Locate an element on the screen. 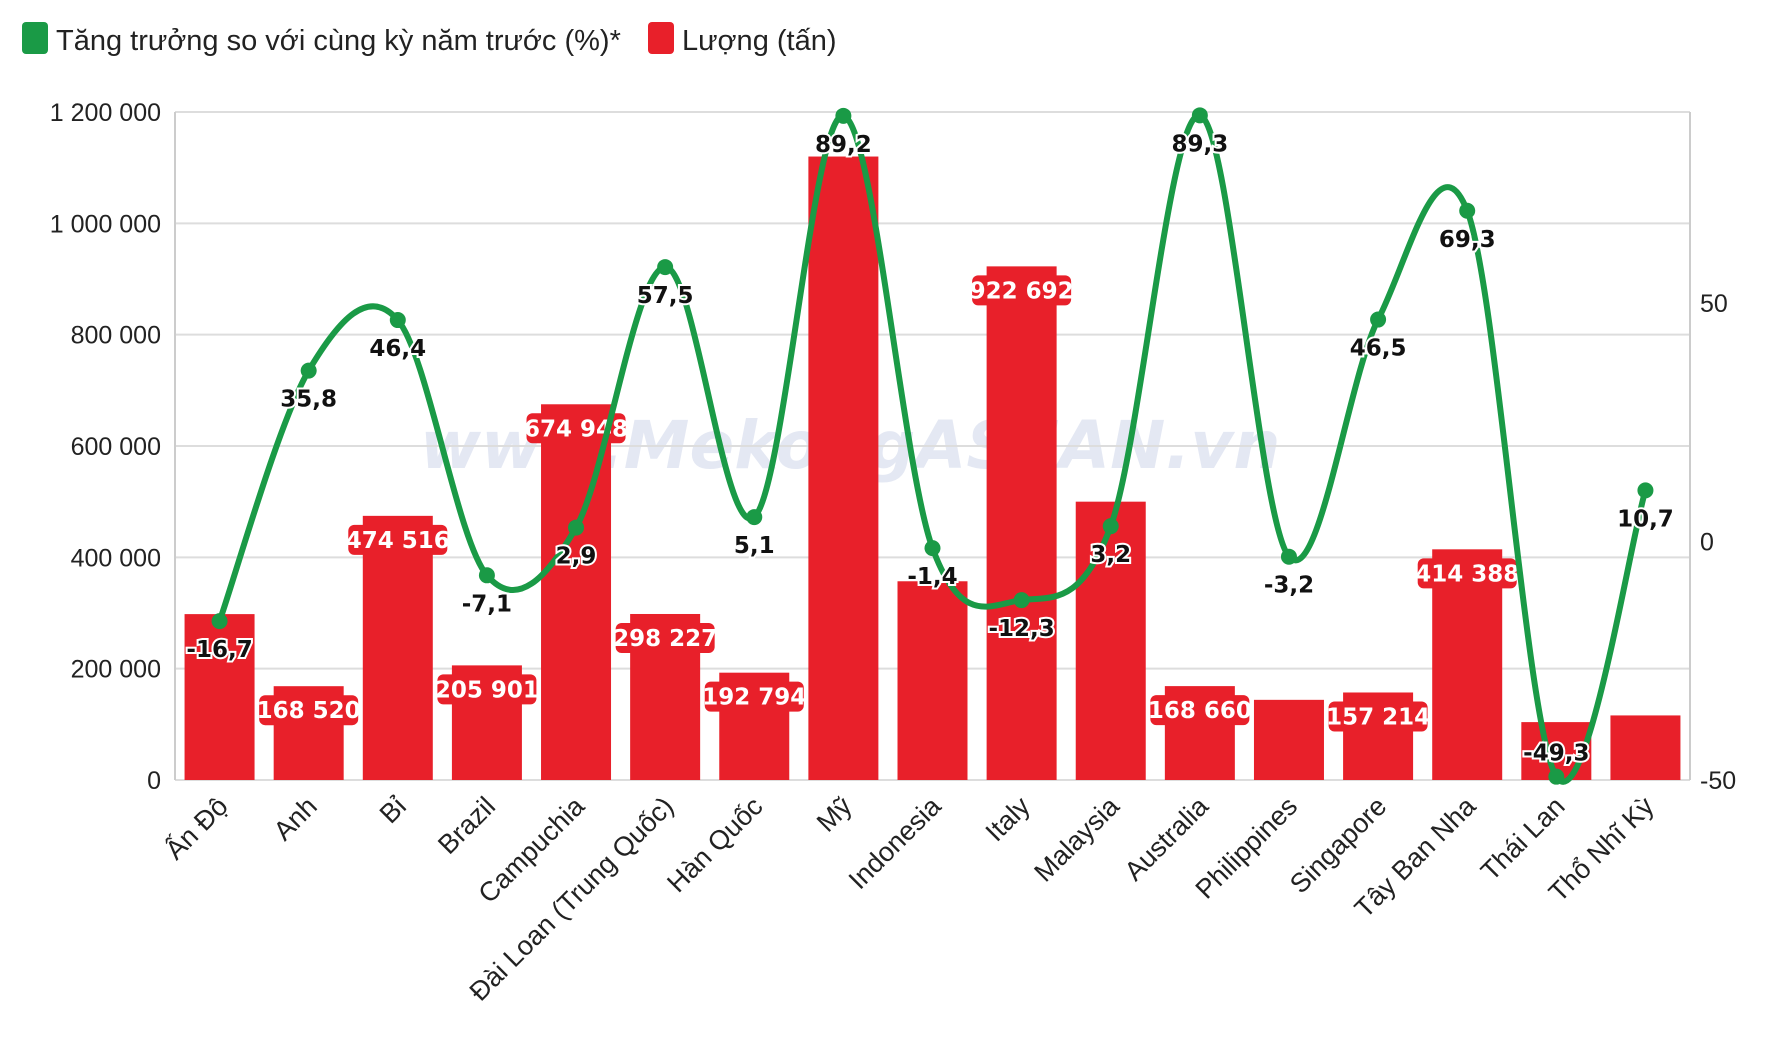  growth-label: 69,3 is located at coordinates (1467, 240).